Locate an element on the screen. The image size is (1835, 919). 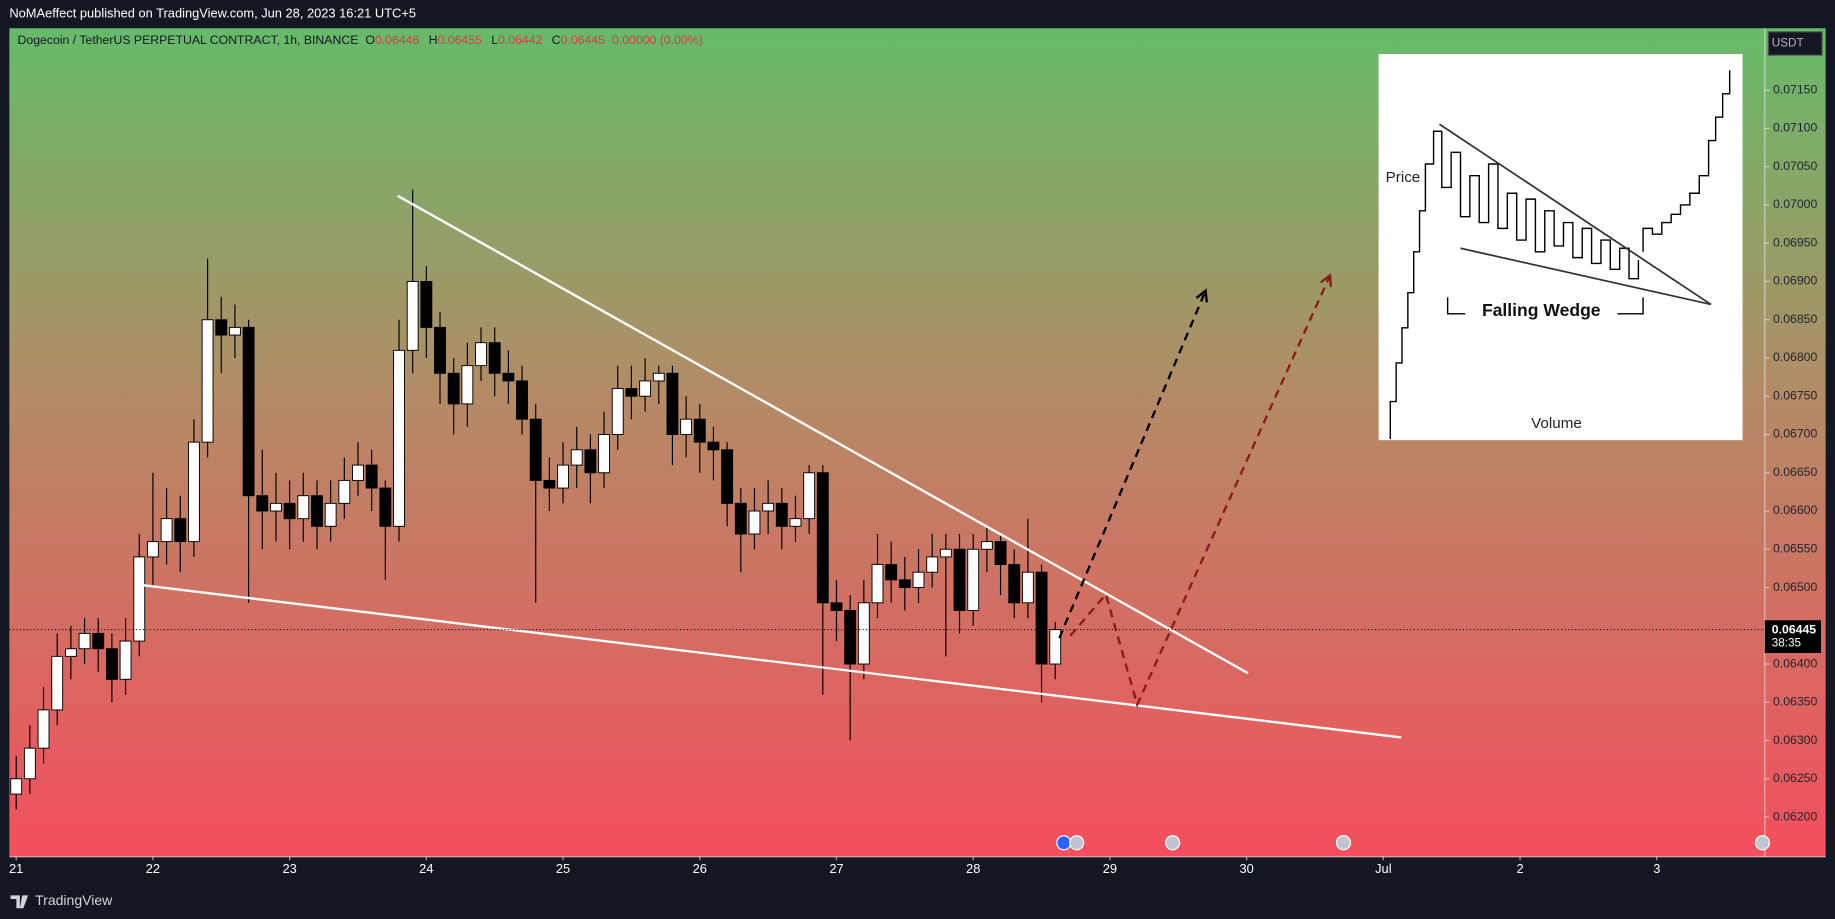
arrow-head is located at coordinates (1326, 280).